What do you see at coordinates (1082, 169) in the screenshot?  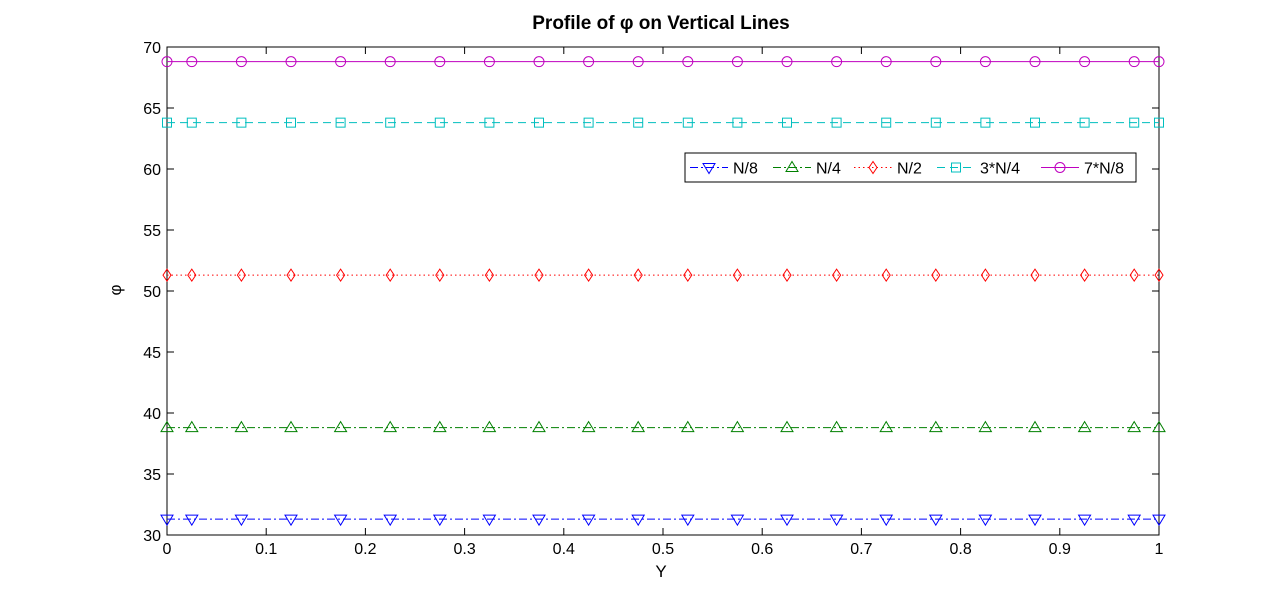 I see `legend-entry: 7*N/8` at bounding box center [1082, 169].